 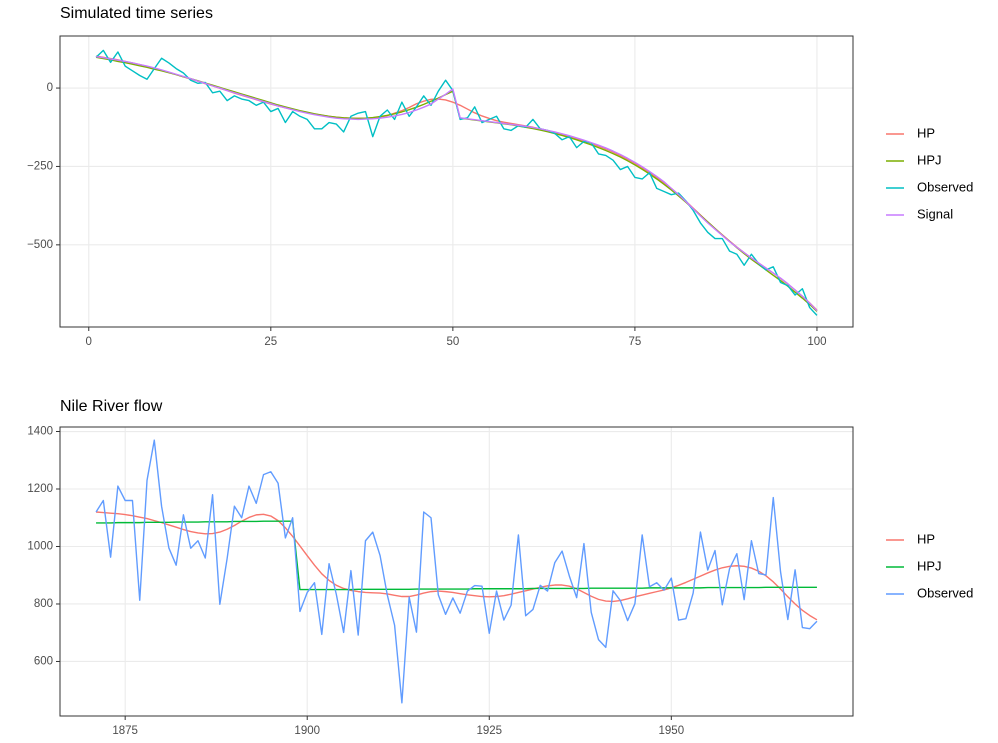 What do you see at coordinates (935, 213) in the screenshot?
I see `legend-label: Signal` at bounding box center [935, 213].